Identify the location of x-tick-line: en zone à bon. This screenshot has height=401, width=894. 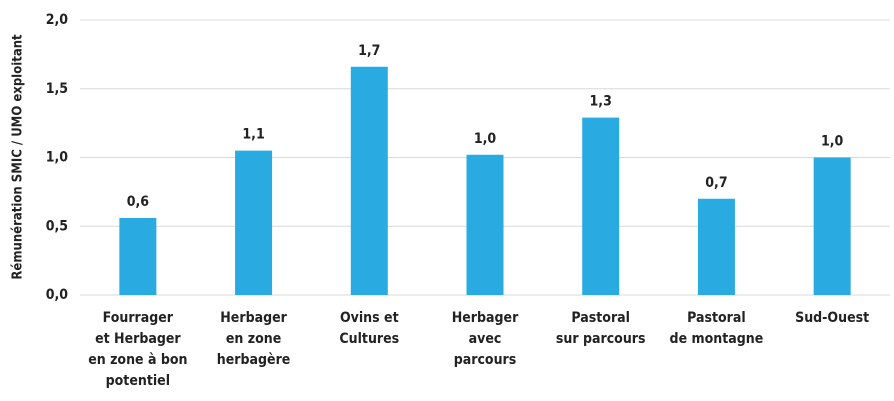
(137, 360).